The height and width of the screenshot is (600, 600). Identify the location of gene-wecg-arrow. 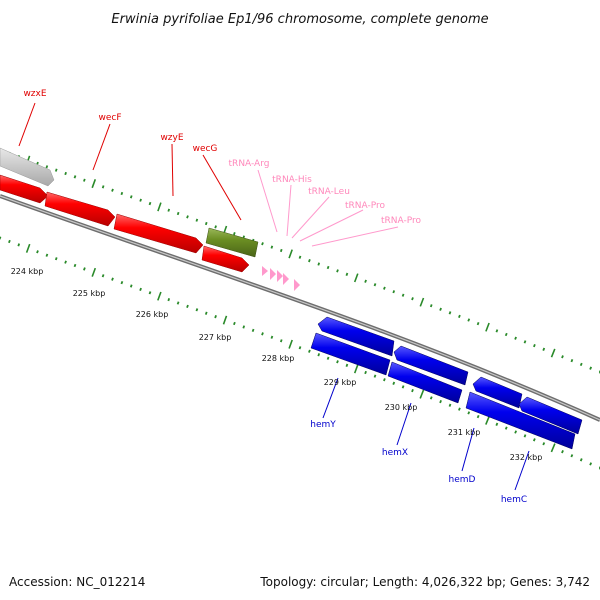
(232, 242).